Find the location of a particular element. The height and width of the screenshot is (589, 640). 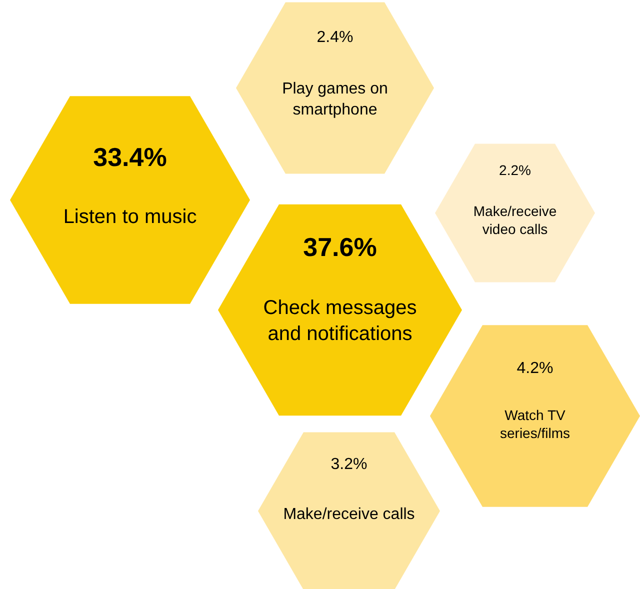

category-label: Watch TV series/films is located at coordinates (535, 424).